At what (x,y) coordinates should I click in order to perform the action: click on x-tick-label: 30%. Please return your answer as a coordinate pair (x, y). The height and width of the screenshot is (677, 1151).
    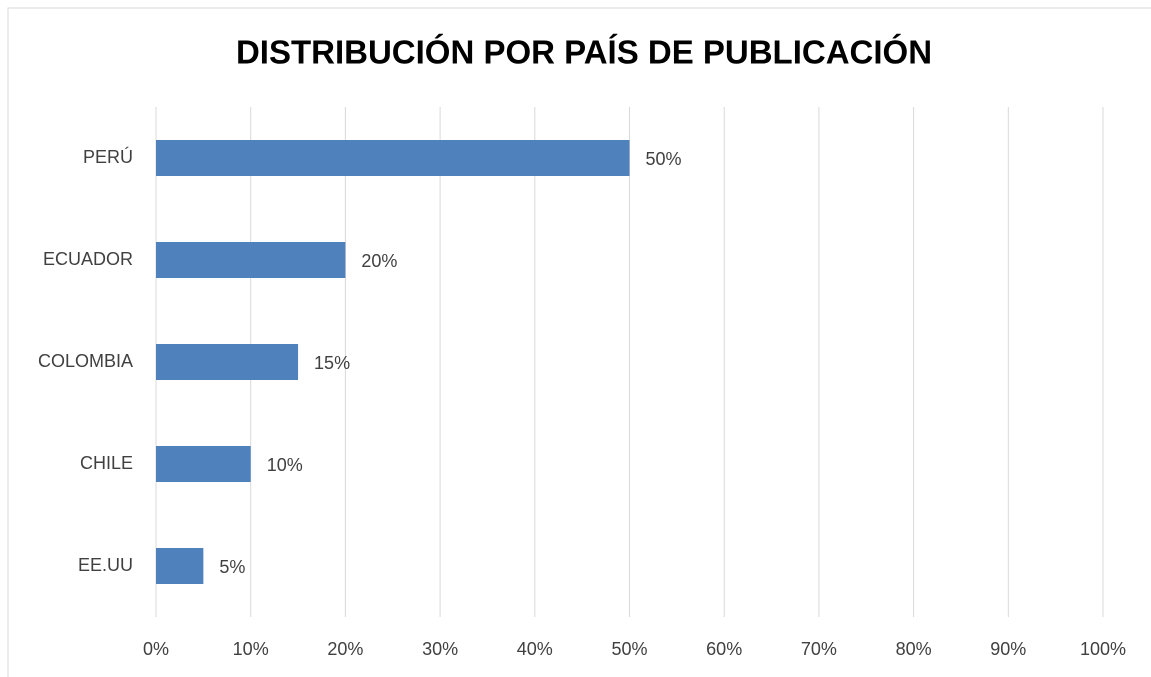
    Looking at the image, I should click on (440, 649).